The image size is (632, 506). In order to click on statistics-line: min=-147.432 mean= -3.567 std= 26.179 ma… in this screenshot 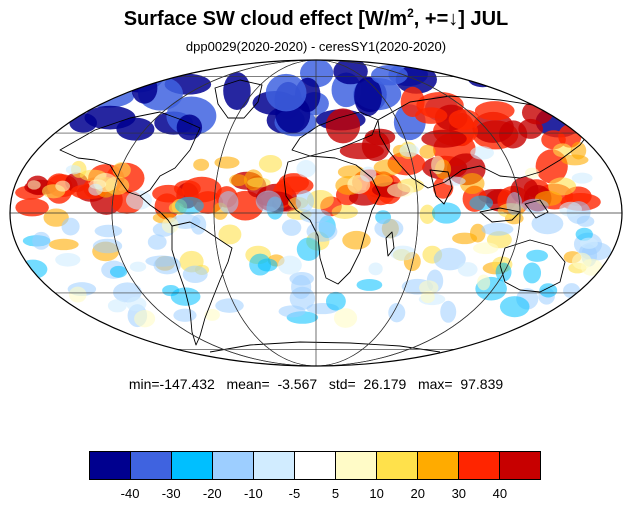, I will do `click(316, 384)`.